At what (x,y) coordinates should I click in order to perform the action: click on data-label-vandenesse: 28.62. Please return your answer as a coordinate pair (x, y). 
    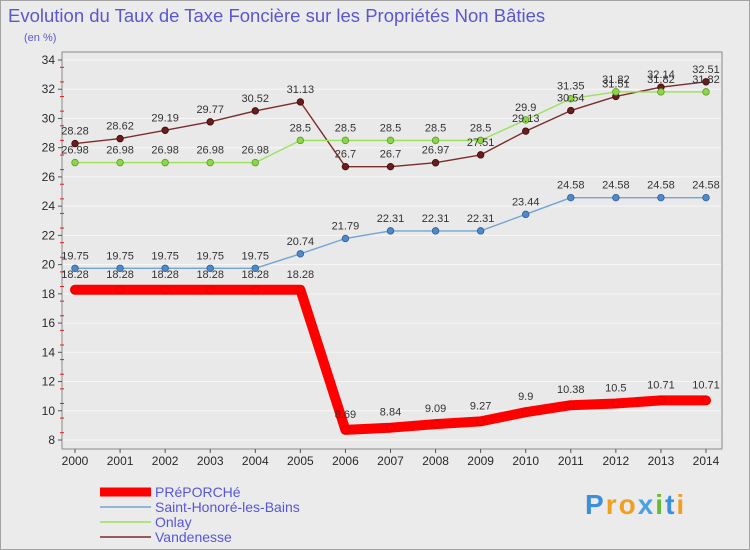
    Looking at the image, I should click on (120, 127).